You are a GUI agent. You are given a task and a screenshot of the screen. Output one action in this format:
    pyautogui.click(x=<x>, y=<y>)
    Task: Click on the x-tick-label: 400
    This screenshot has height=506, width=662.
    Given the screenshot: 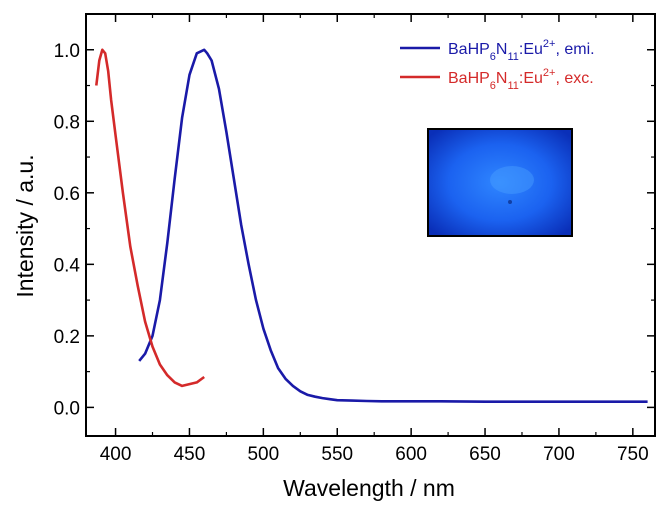 What is the action you would take?
    pyautogui.click(x=116, y=454)
    